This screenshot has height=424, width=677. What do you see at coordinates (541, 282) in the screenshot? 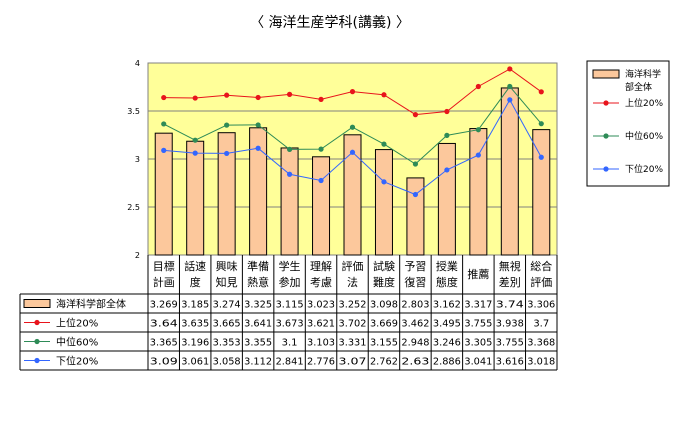
I see `category-label: 評価` at bounding box center [541, 282].